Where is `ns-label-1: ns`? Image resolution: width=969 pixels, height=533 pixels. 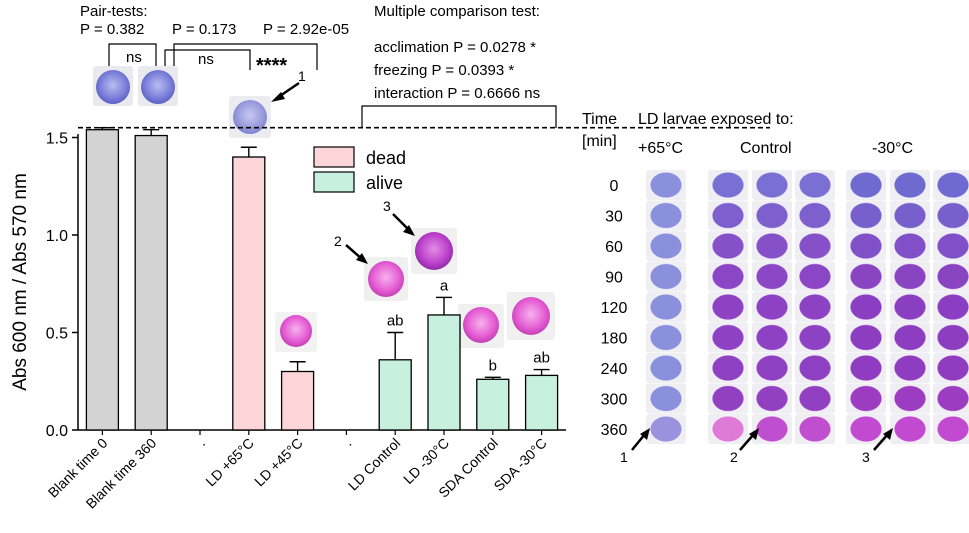 ns-label-1: ns is located at coordinates (134, 57).